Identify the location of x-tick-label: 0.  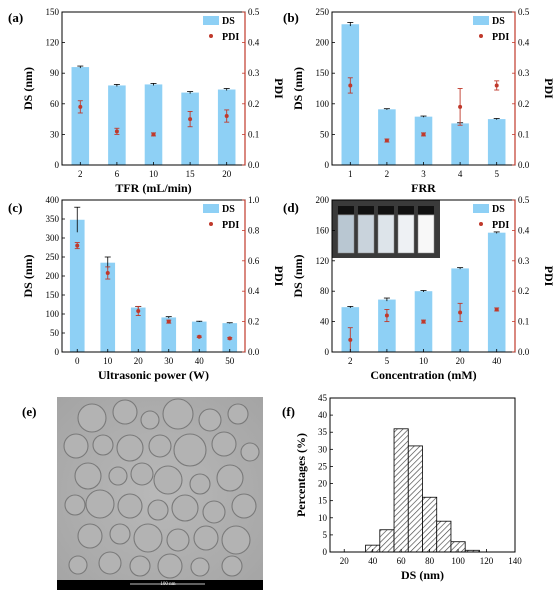
(77, 361).